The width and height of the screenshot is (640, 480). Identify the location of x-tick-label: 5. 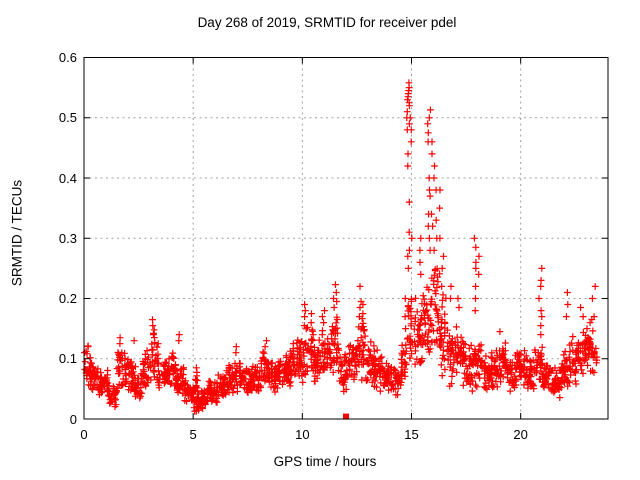
(193, 434).